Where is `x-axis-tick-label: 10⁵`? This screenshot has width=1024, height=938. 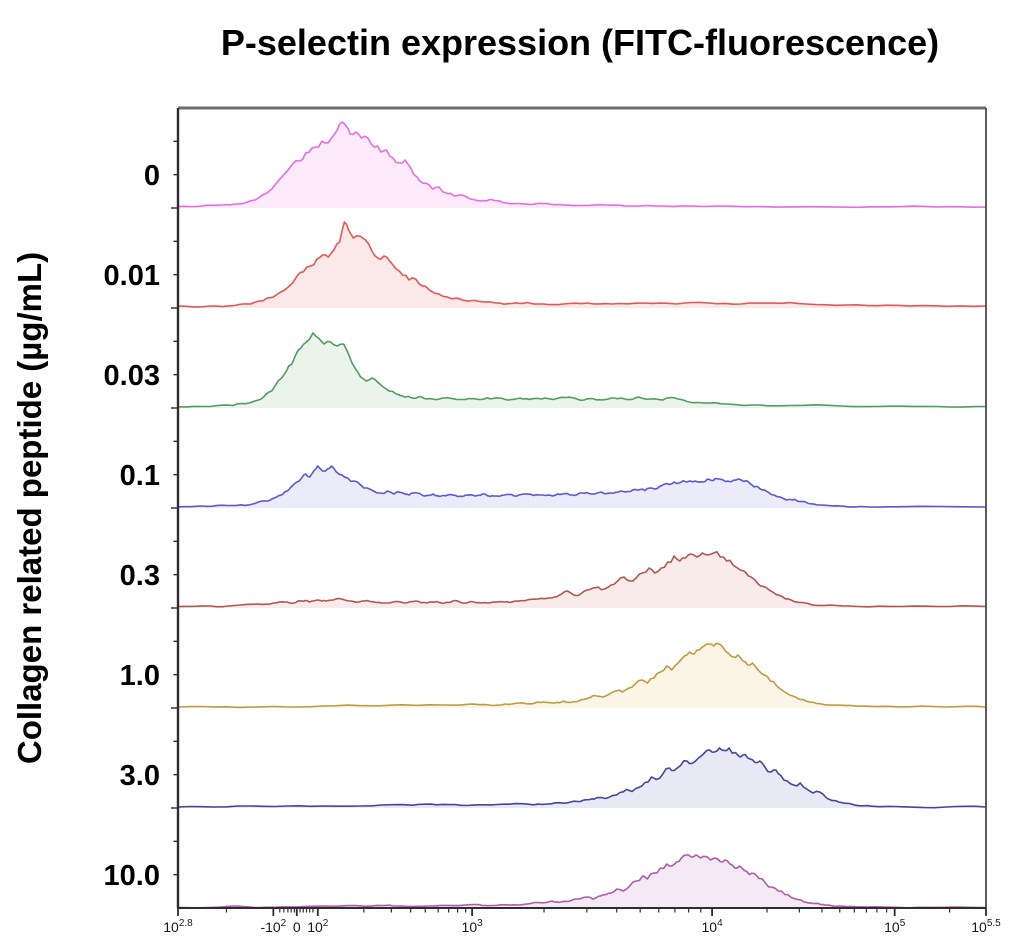
x-axis-tick-label: 10⁵ is located at coordinates (895, 926).